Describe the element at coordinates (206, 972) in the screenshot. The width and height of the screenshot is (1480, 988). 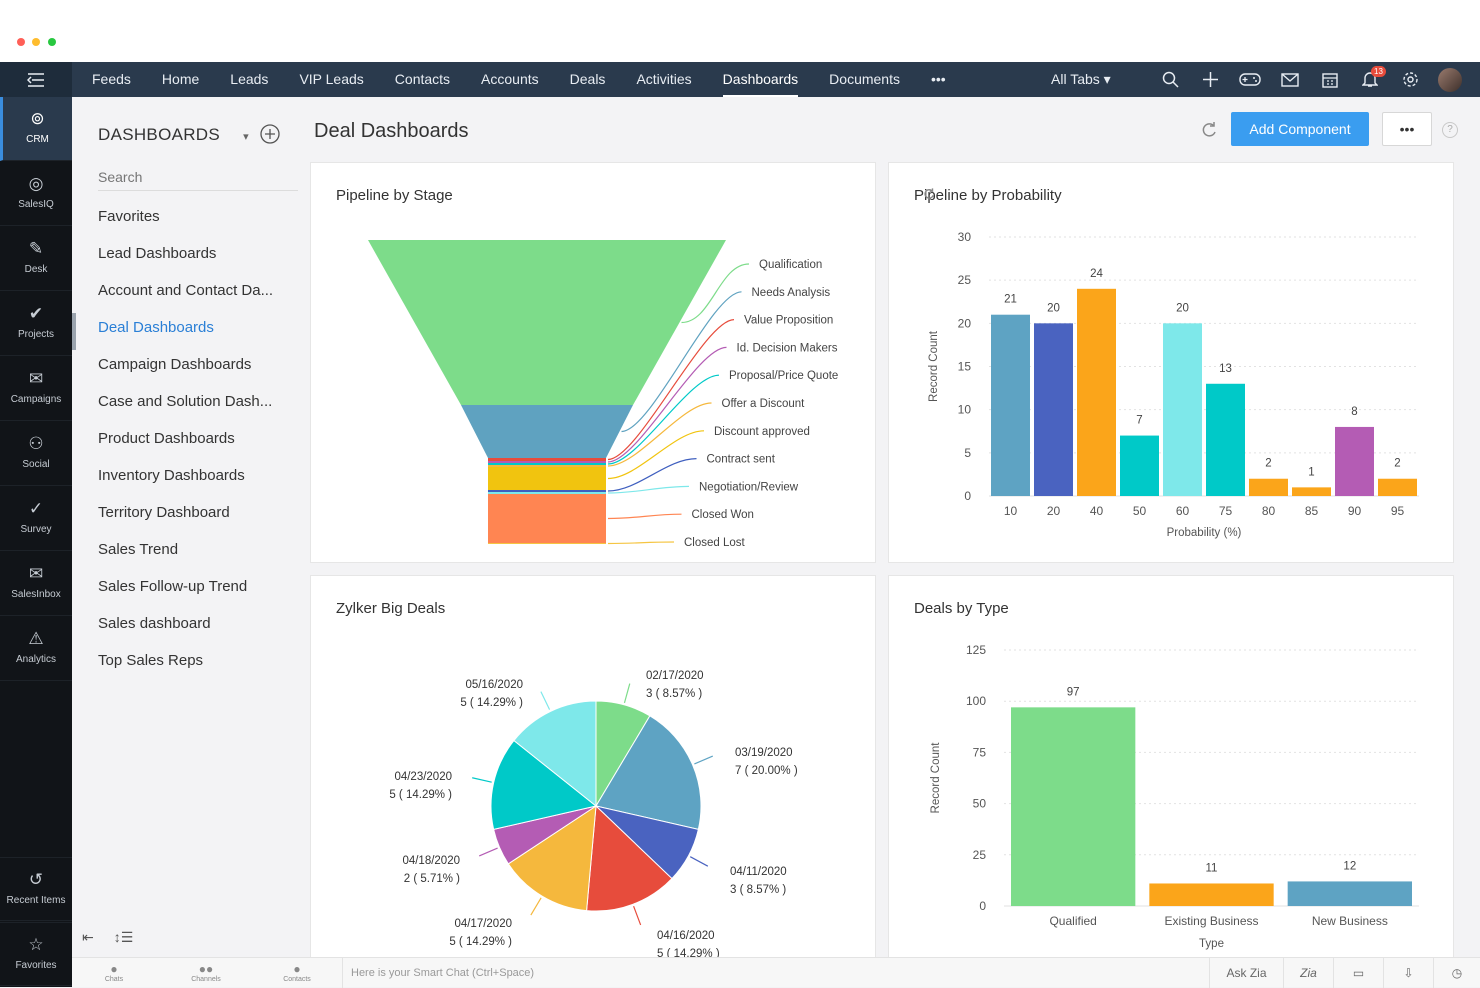
I see `channels-tab: ●● Channels` at that location.